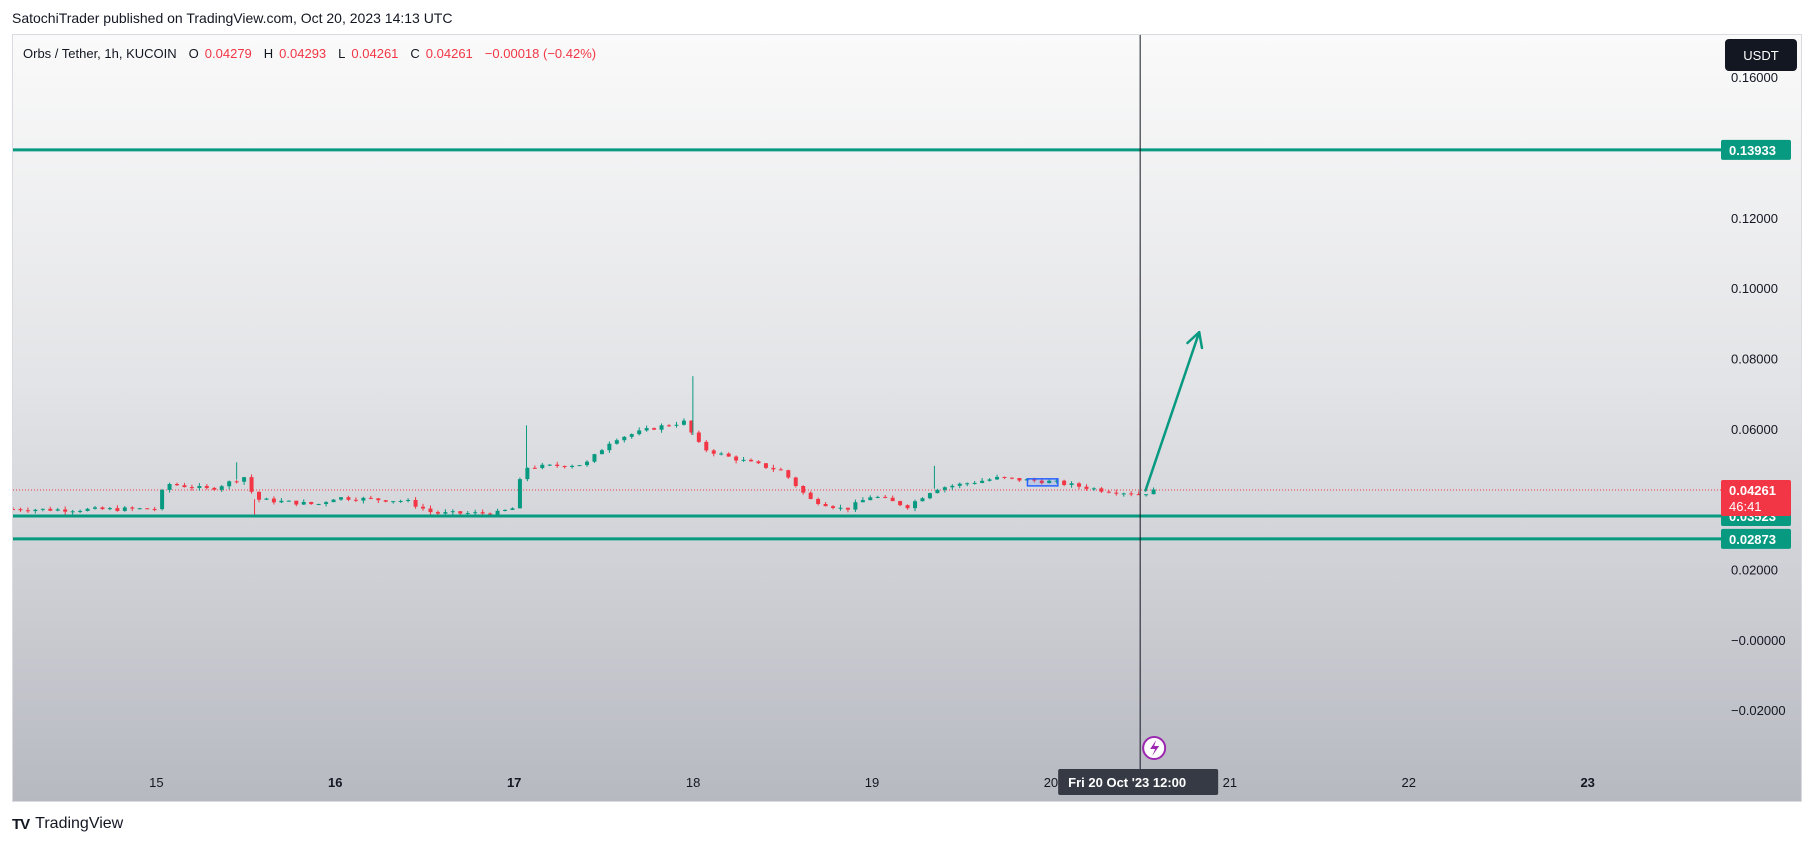 The width and height of the screenshot is (1814, 847). What do you see at coordinates (1051, 782) in the screenshot?
I see `x-tick-label: 20` at bounding box center [1051, 782].